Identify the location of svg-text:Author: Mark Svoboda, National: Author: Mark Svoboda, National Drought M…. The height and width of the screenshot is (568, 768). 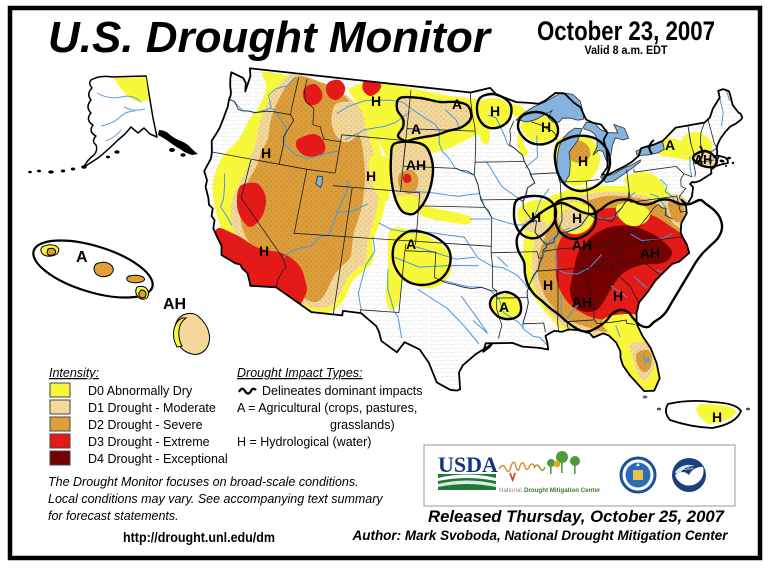
(540, 535).